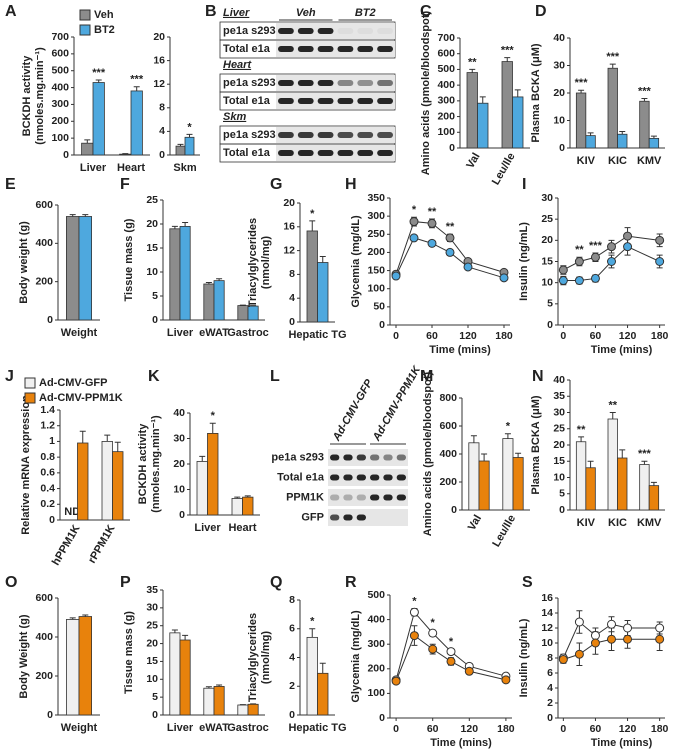  What do you see at coordinates (10, 184) in the screenshot?
I see `panel-letter: E` at bounding box center [10, 184].